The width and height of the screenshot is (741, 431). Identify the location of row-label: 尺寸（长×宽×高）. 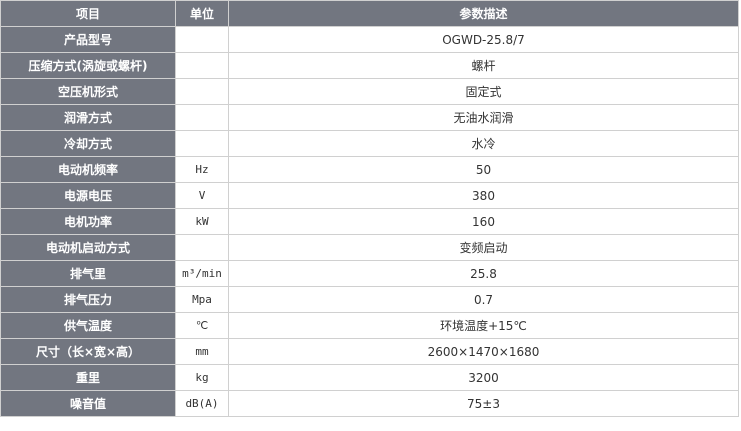
(88, 351).